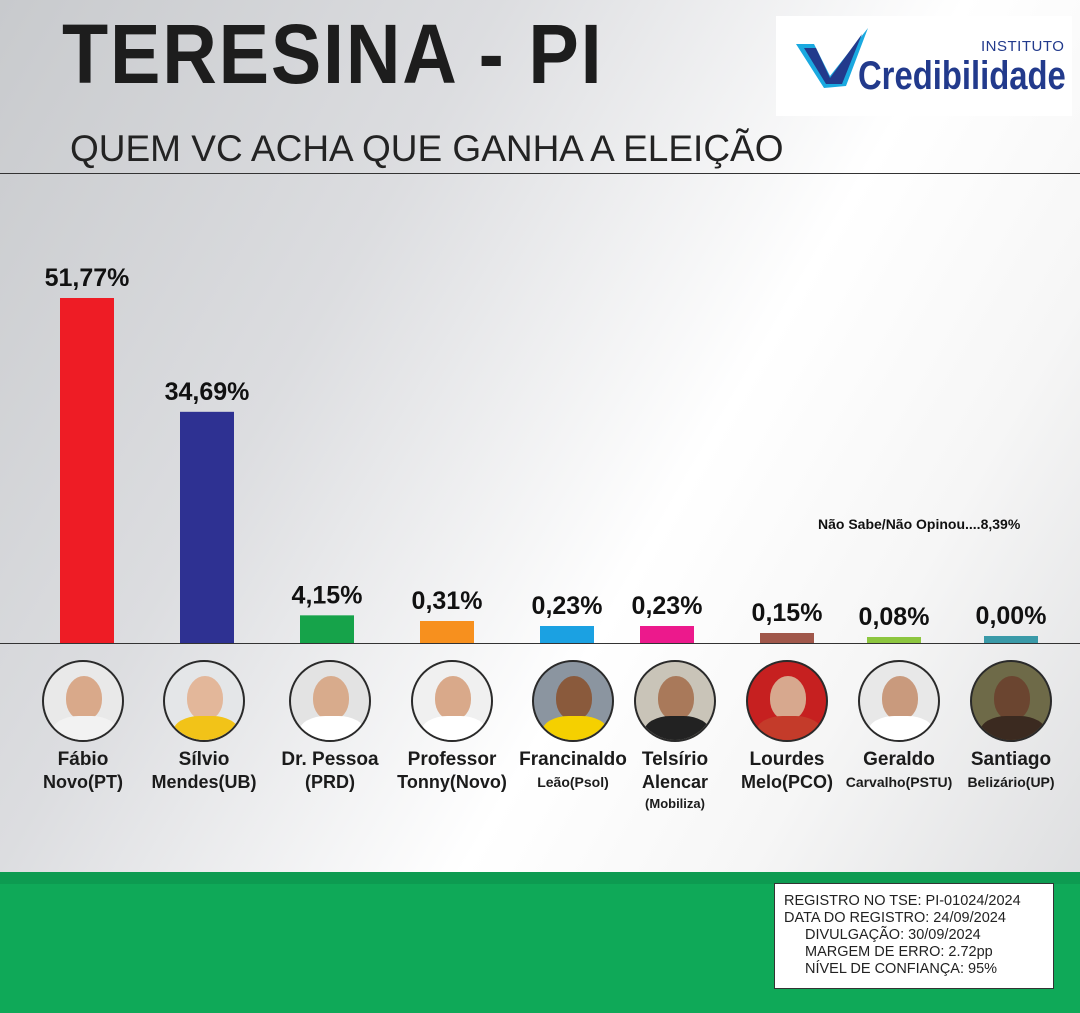 Image resolution: width=1080 pixels, height=1013 pixels. I want to click on candidate-card: Fábio Novo(PT), so click(83, 727).